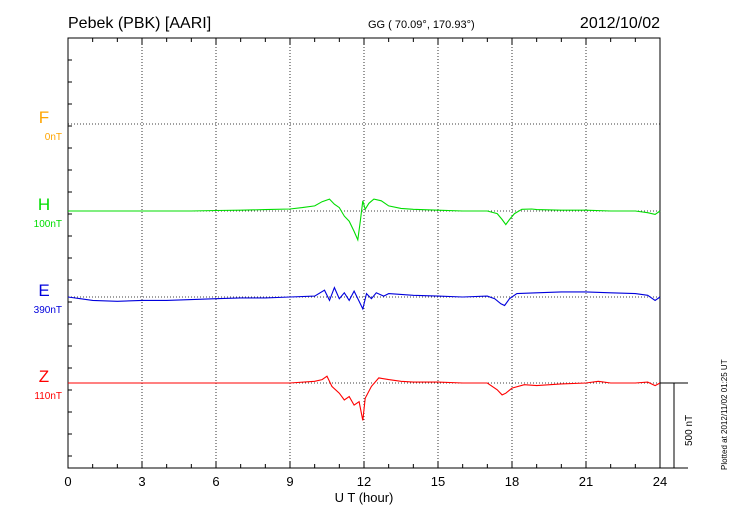  What do you see at coordinates (689, 430) in the screenshot?
I see `scale-bar-label: 500 nT` at bounding box center [689, 430].